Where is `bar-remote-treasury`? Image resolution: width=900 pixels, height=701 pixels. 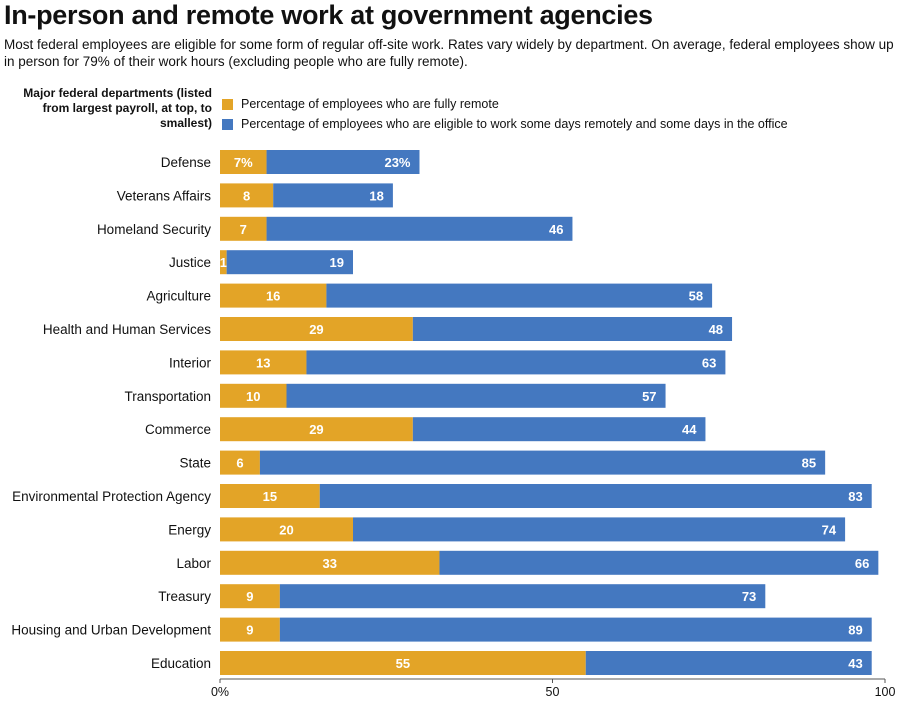 bar-remote-treasury is located at coordinates (250, 596).